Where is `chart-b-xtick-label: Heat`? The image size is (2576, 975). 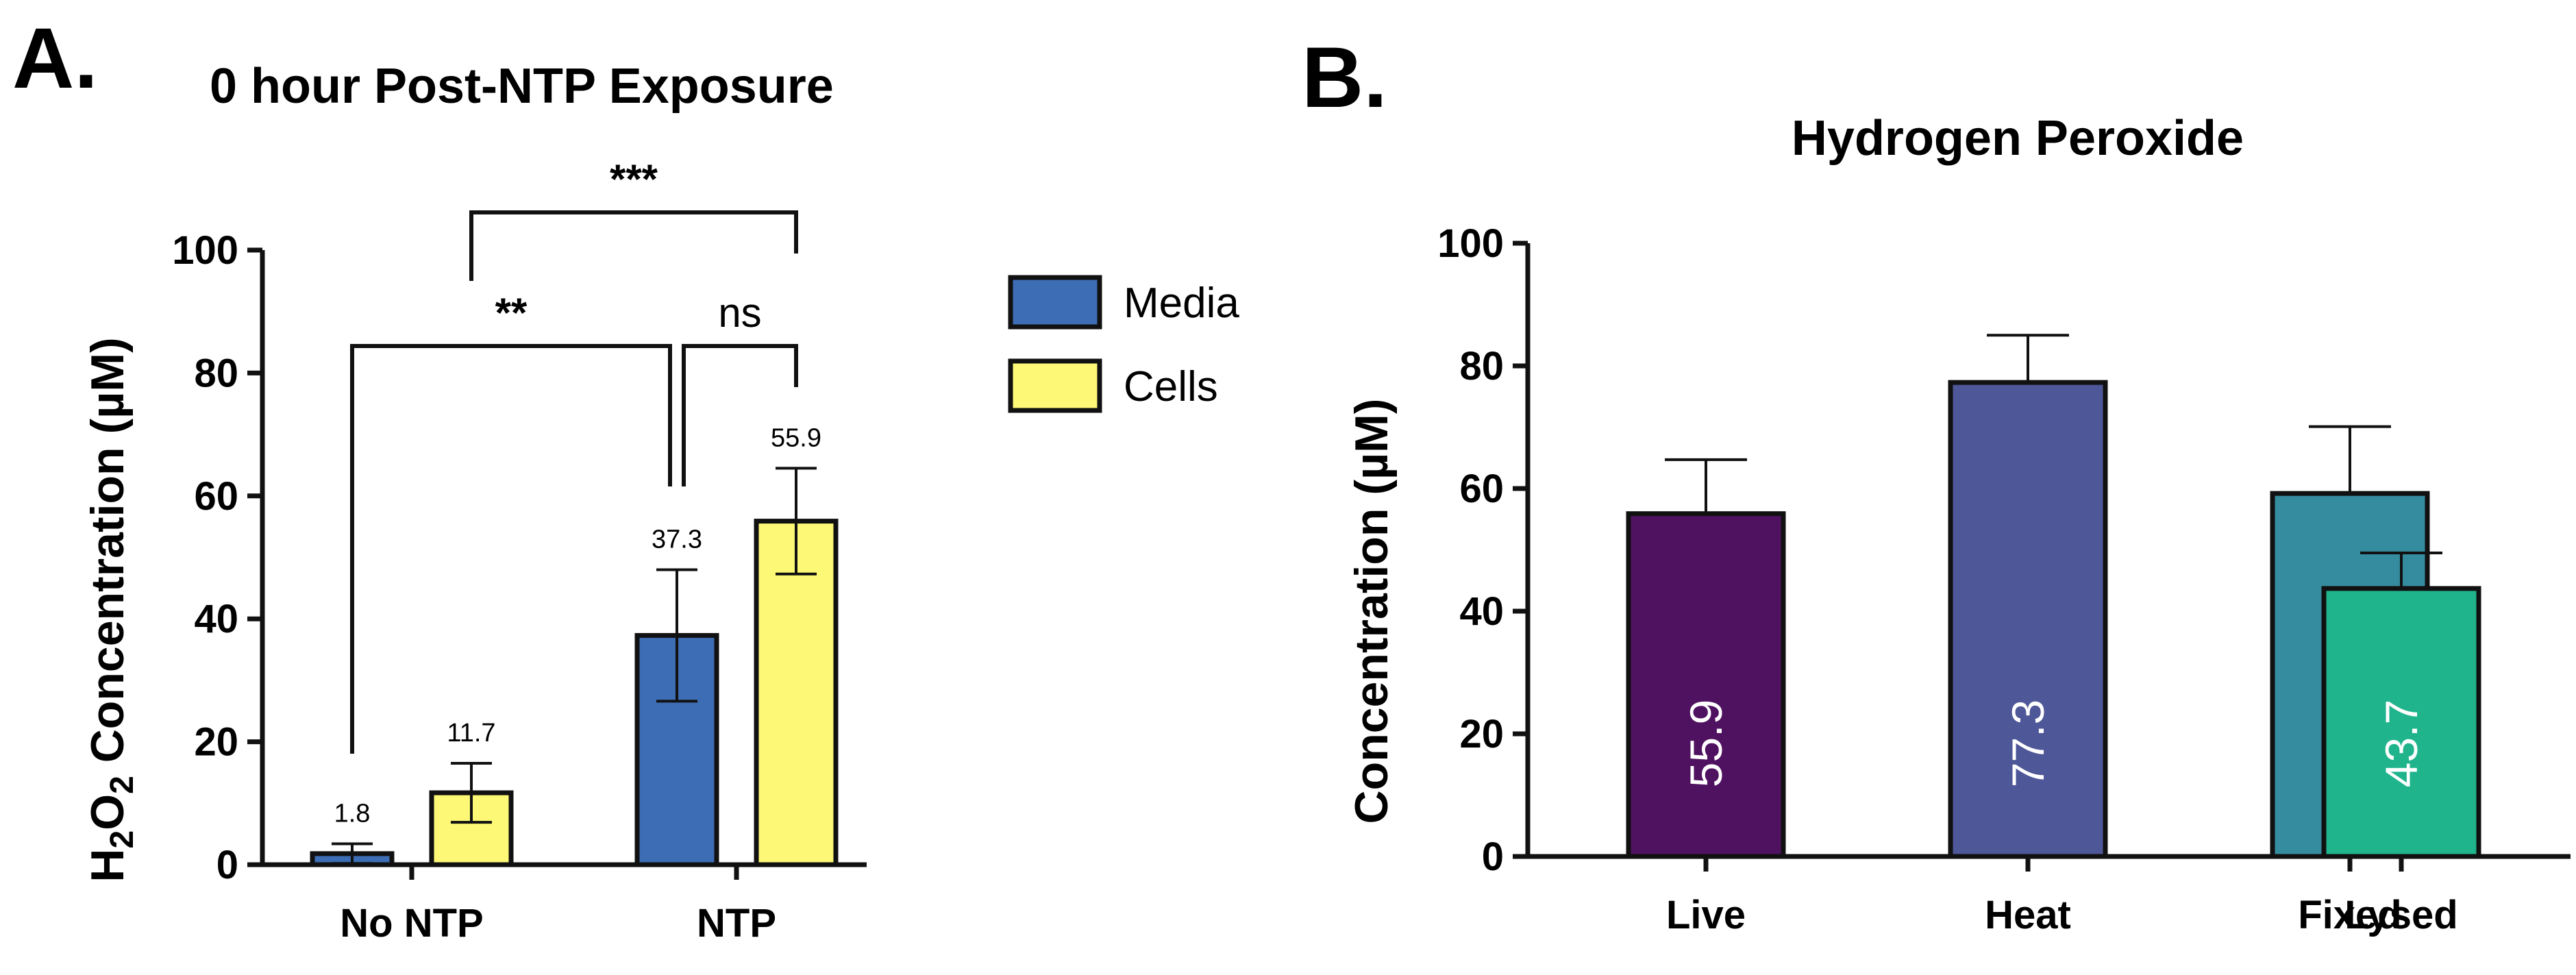
chart-b-xtick-label: Heat is located at coordinates (2028, 915).